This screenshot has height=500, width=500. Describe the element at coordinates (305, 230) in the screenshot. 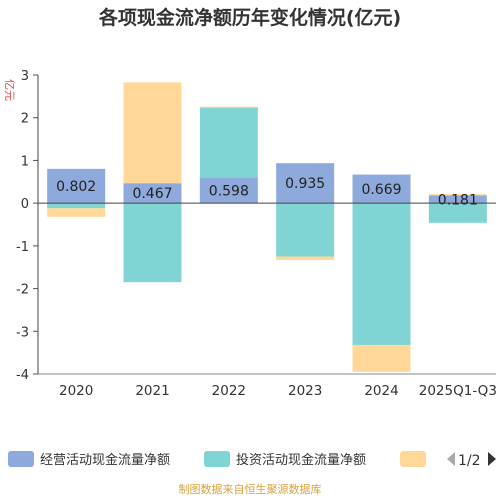

I see `bar-series1-2023` at that location.